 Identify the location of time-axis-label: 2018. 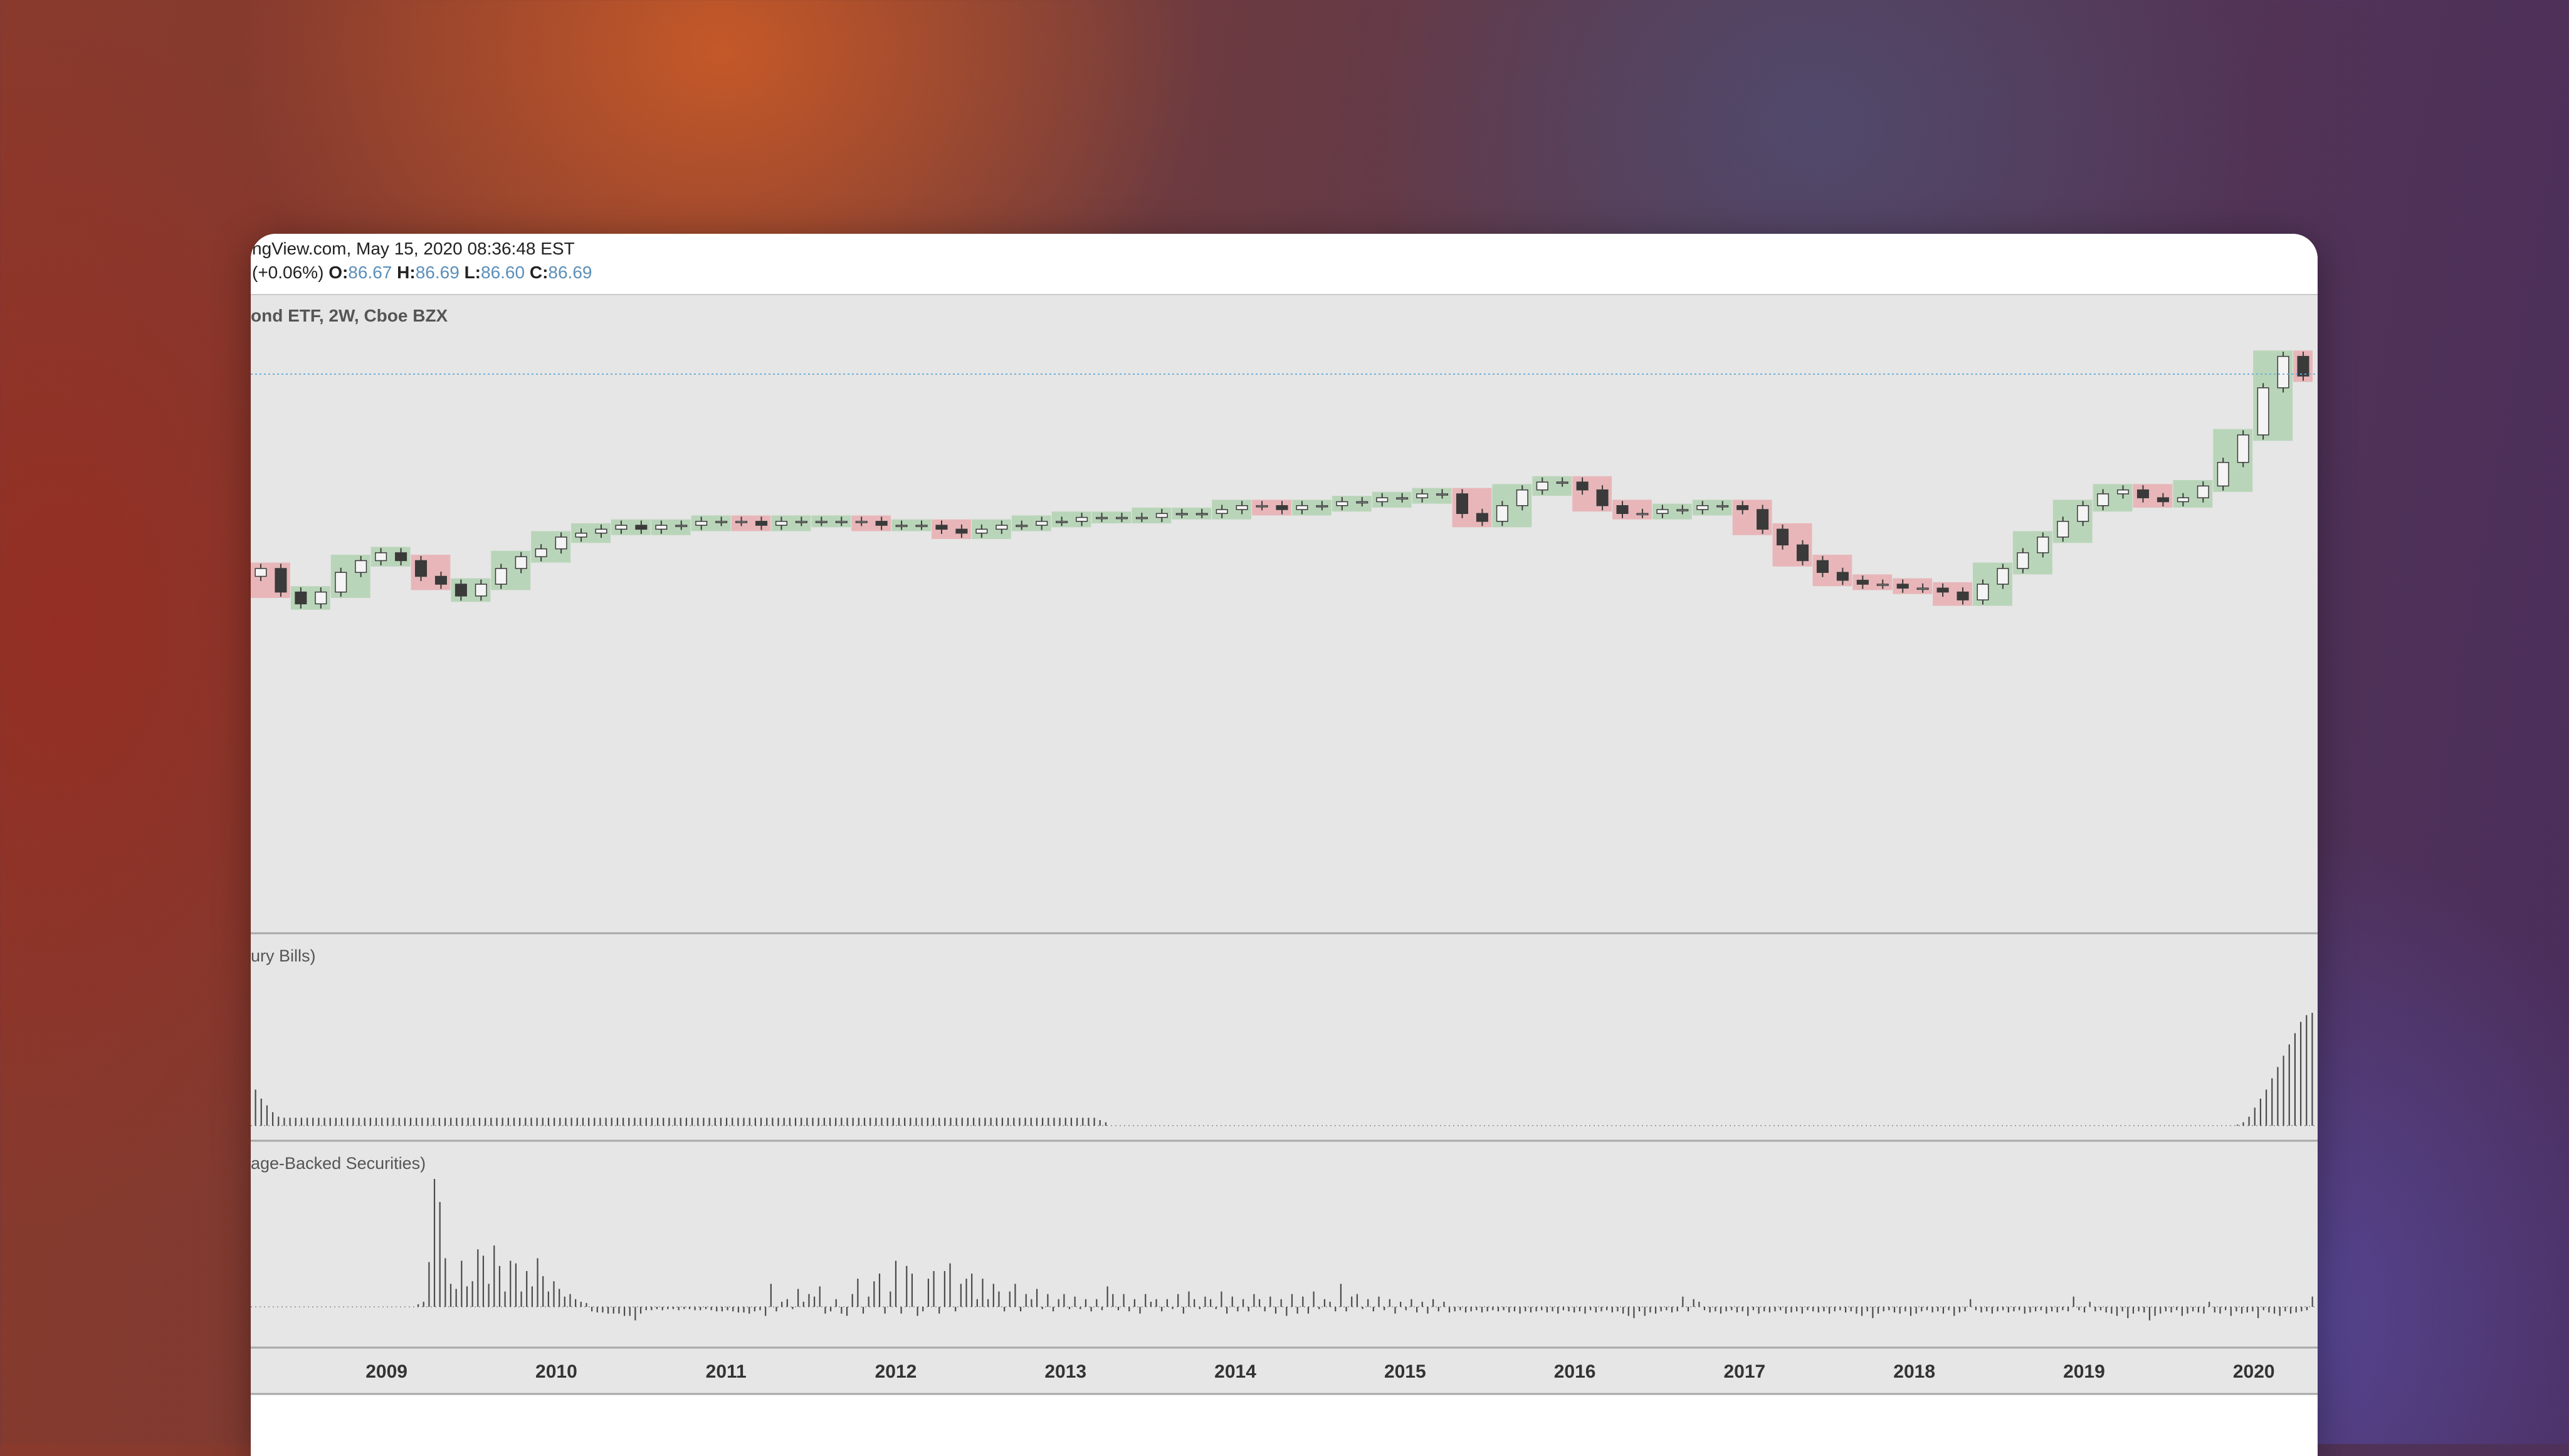
(1914, 1372).